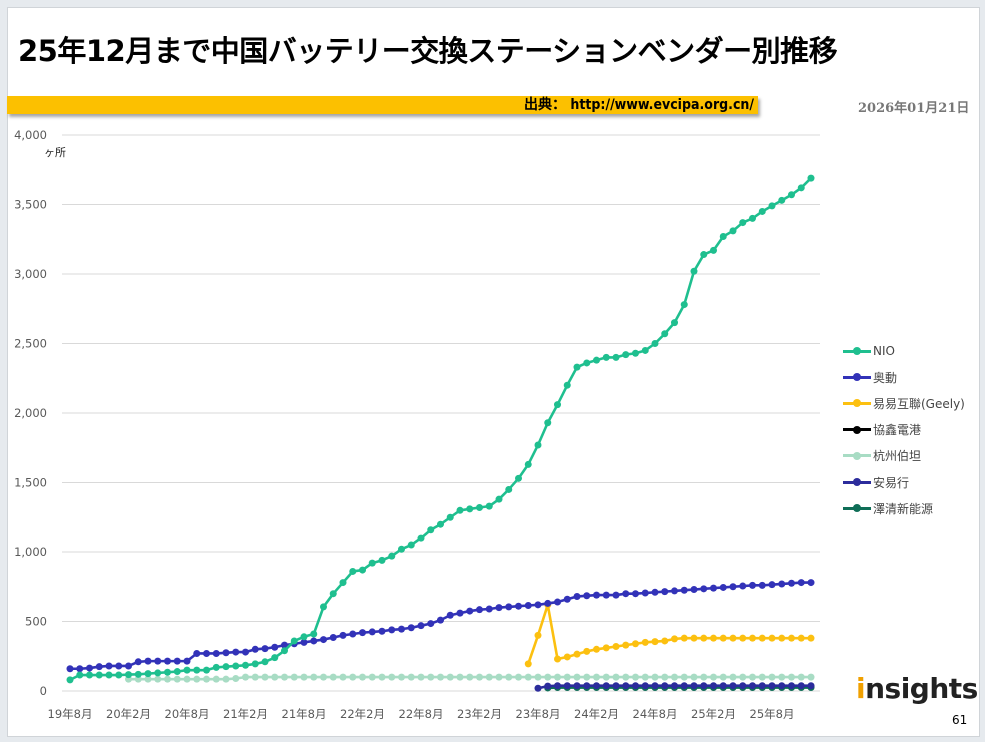 This screenshot has height=742, width=985. I want to click on legend-label: 澤清新能源, so click(903, 508).